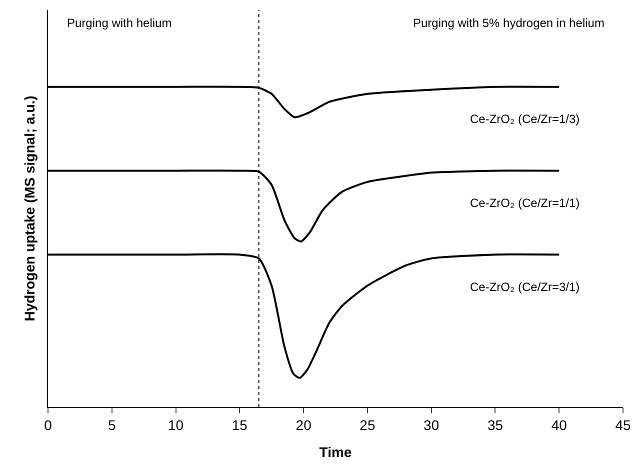  Describe the element at coordinates (623, 424) in the screenshot. I see `x-tick-label: 45` at that location.